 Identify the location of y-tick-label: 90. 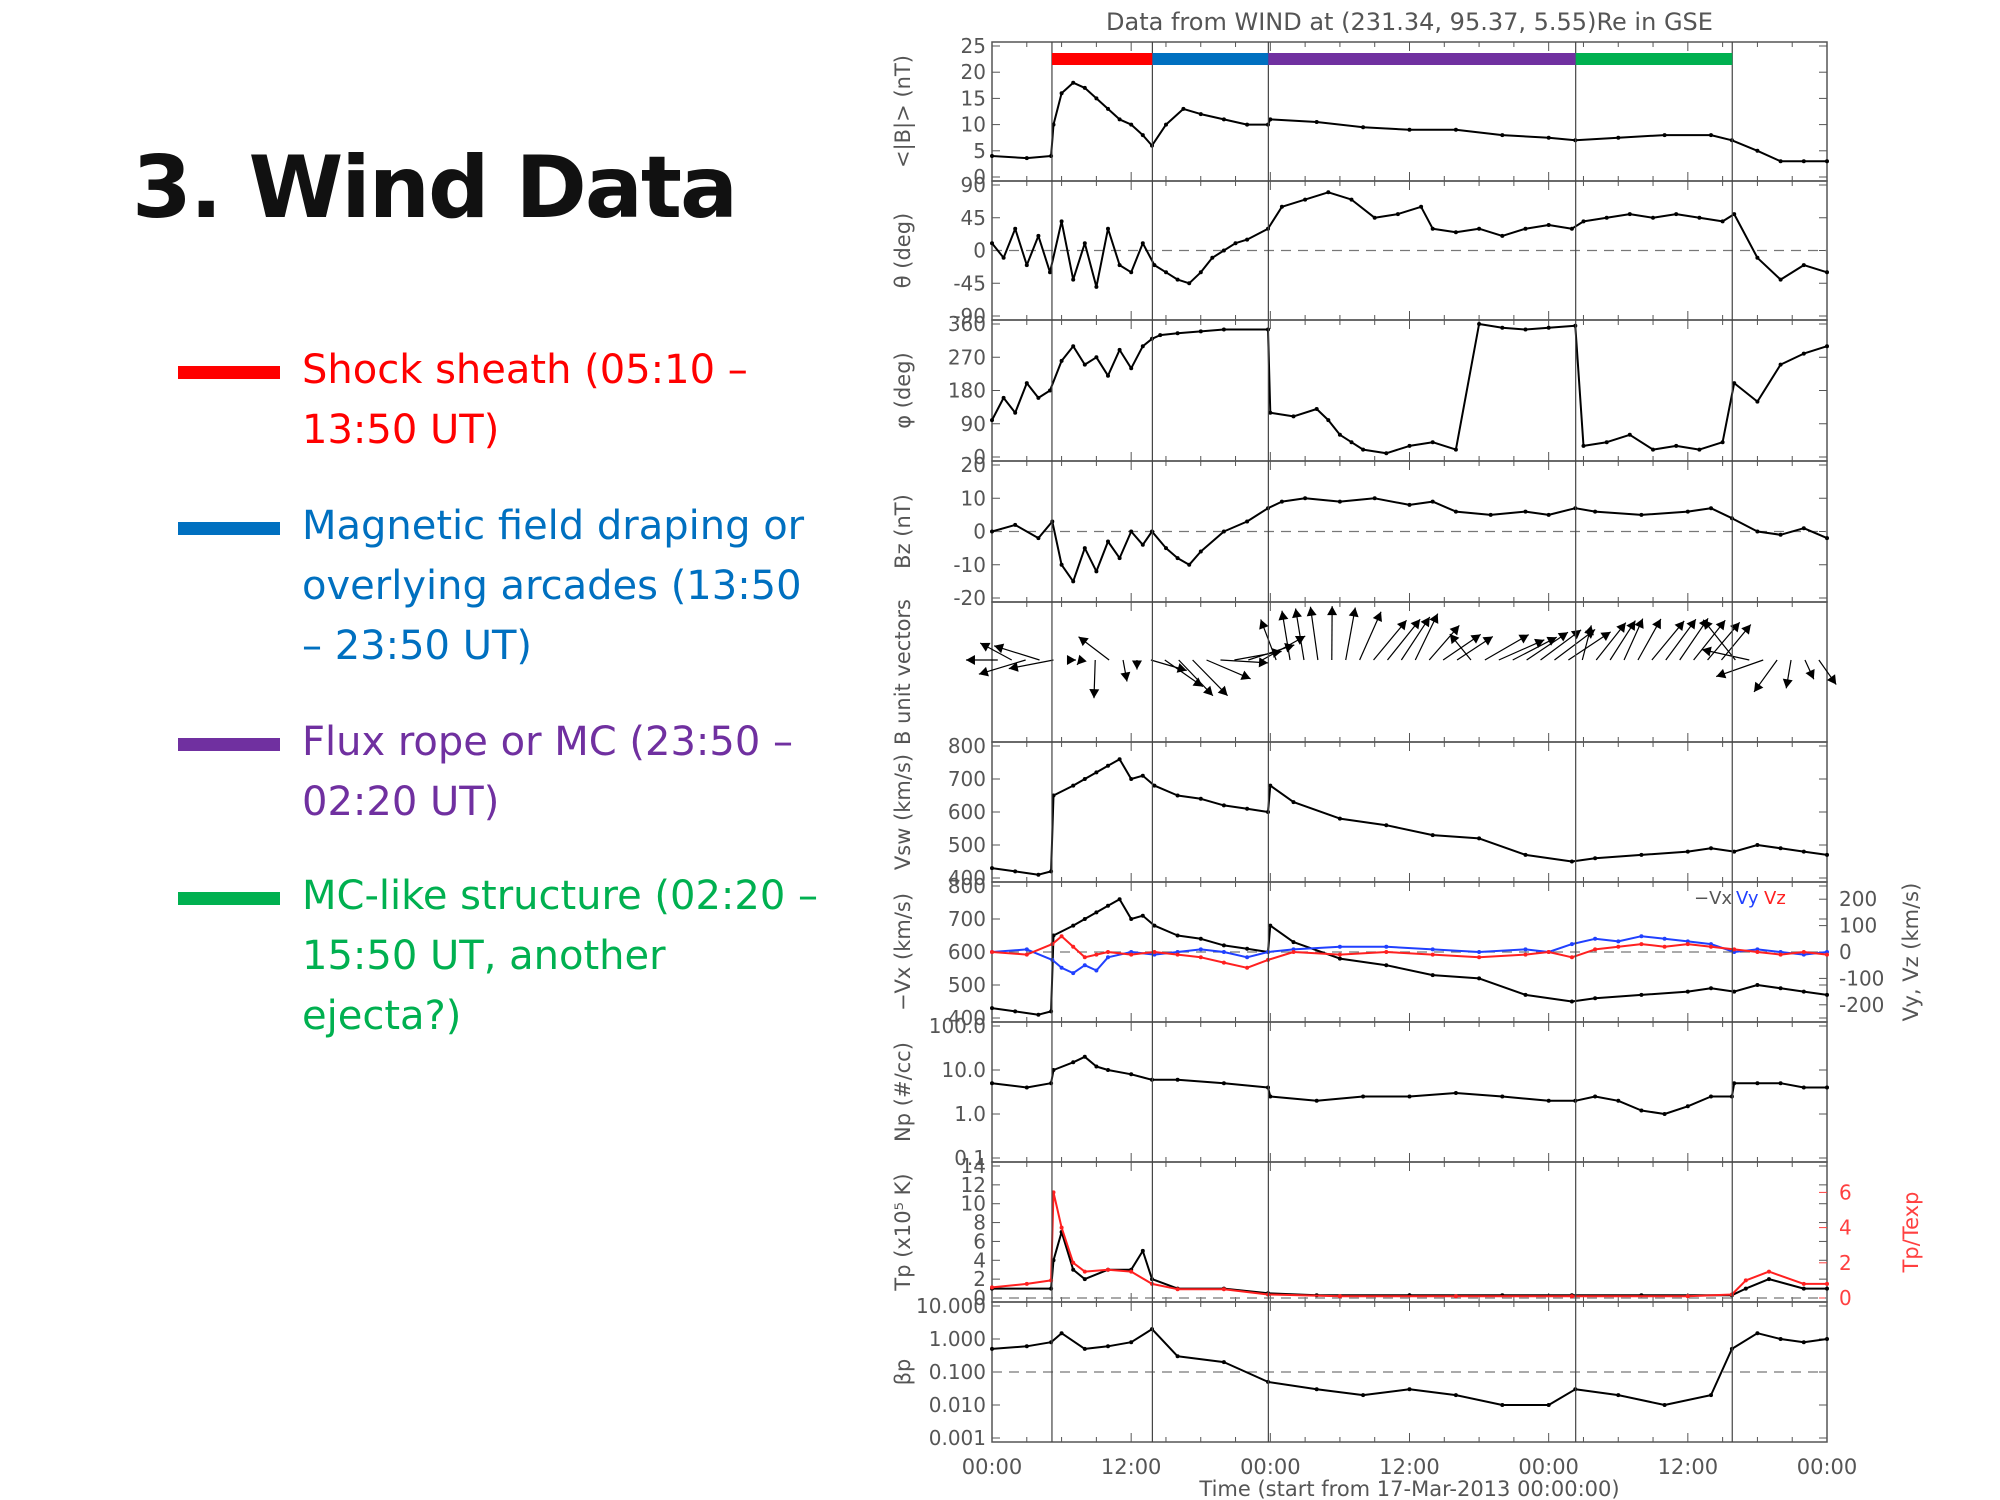
(973, 185).